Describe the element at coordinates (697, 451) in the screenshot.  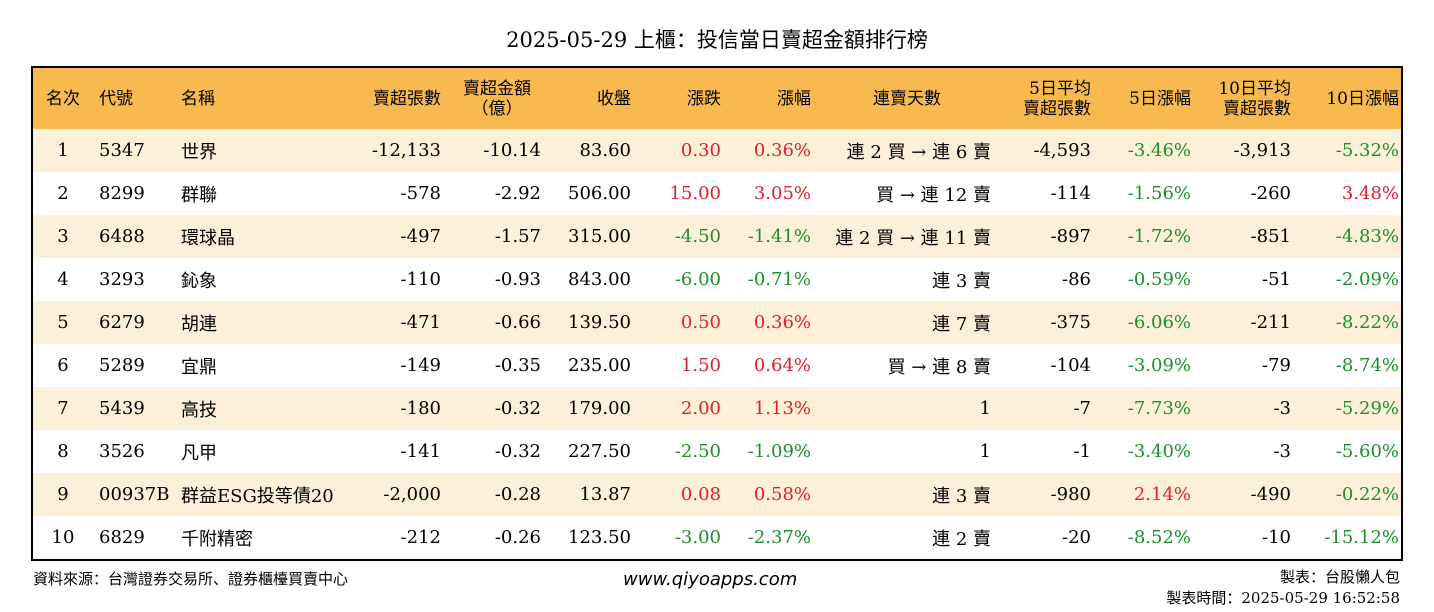
I see `cell-change: -2.50` at that location.